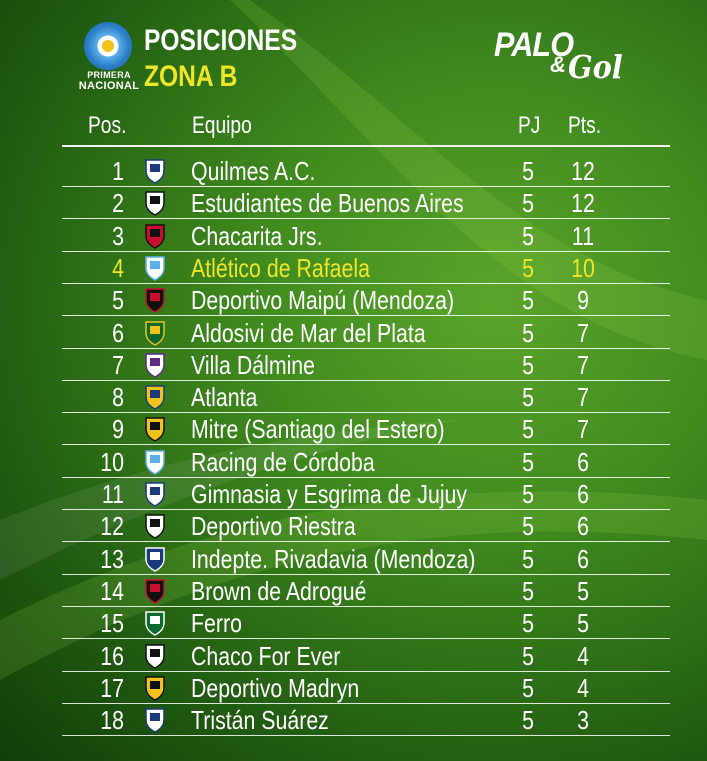  Describe the element at coordinates (155, 301) in the screenshot. I see `maipu-crest-icon` at that location.